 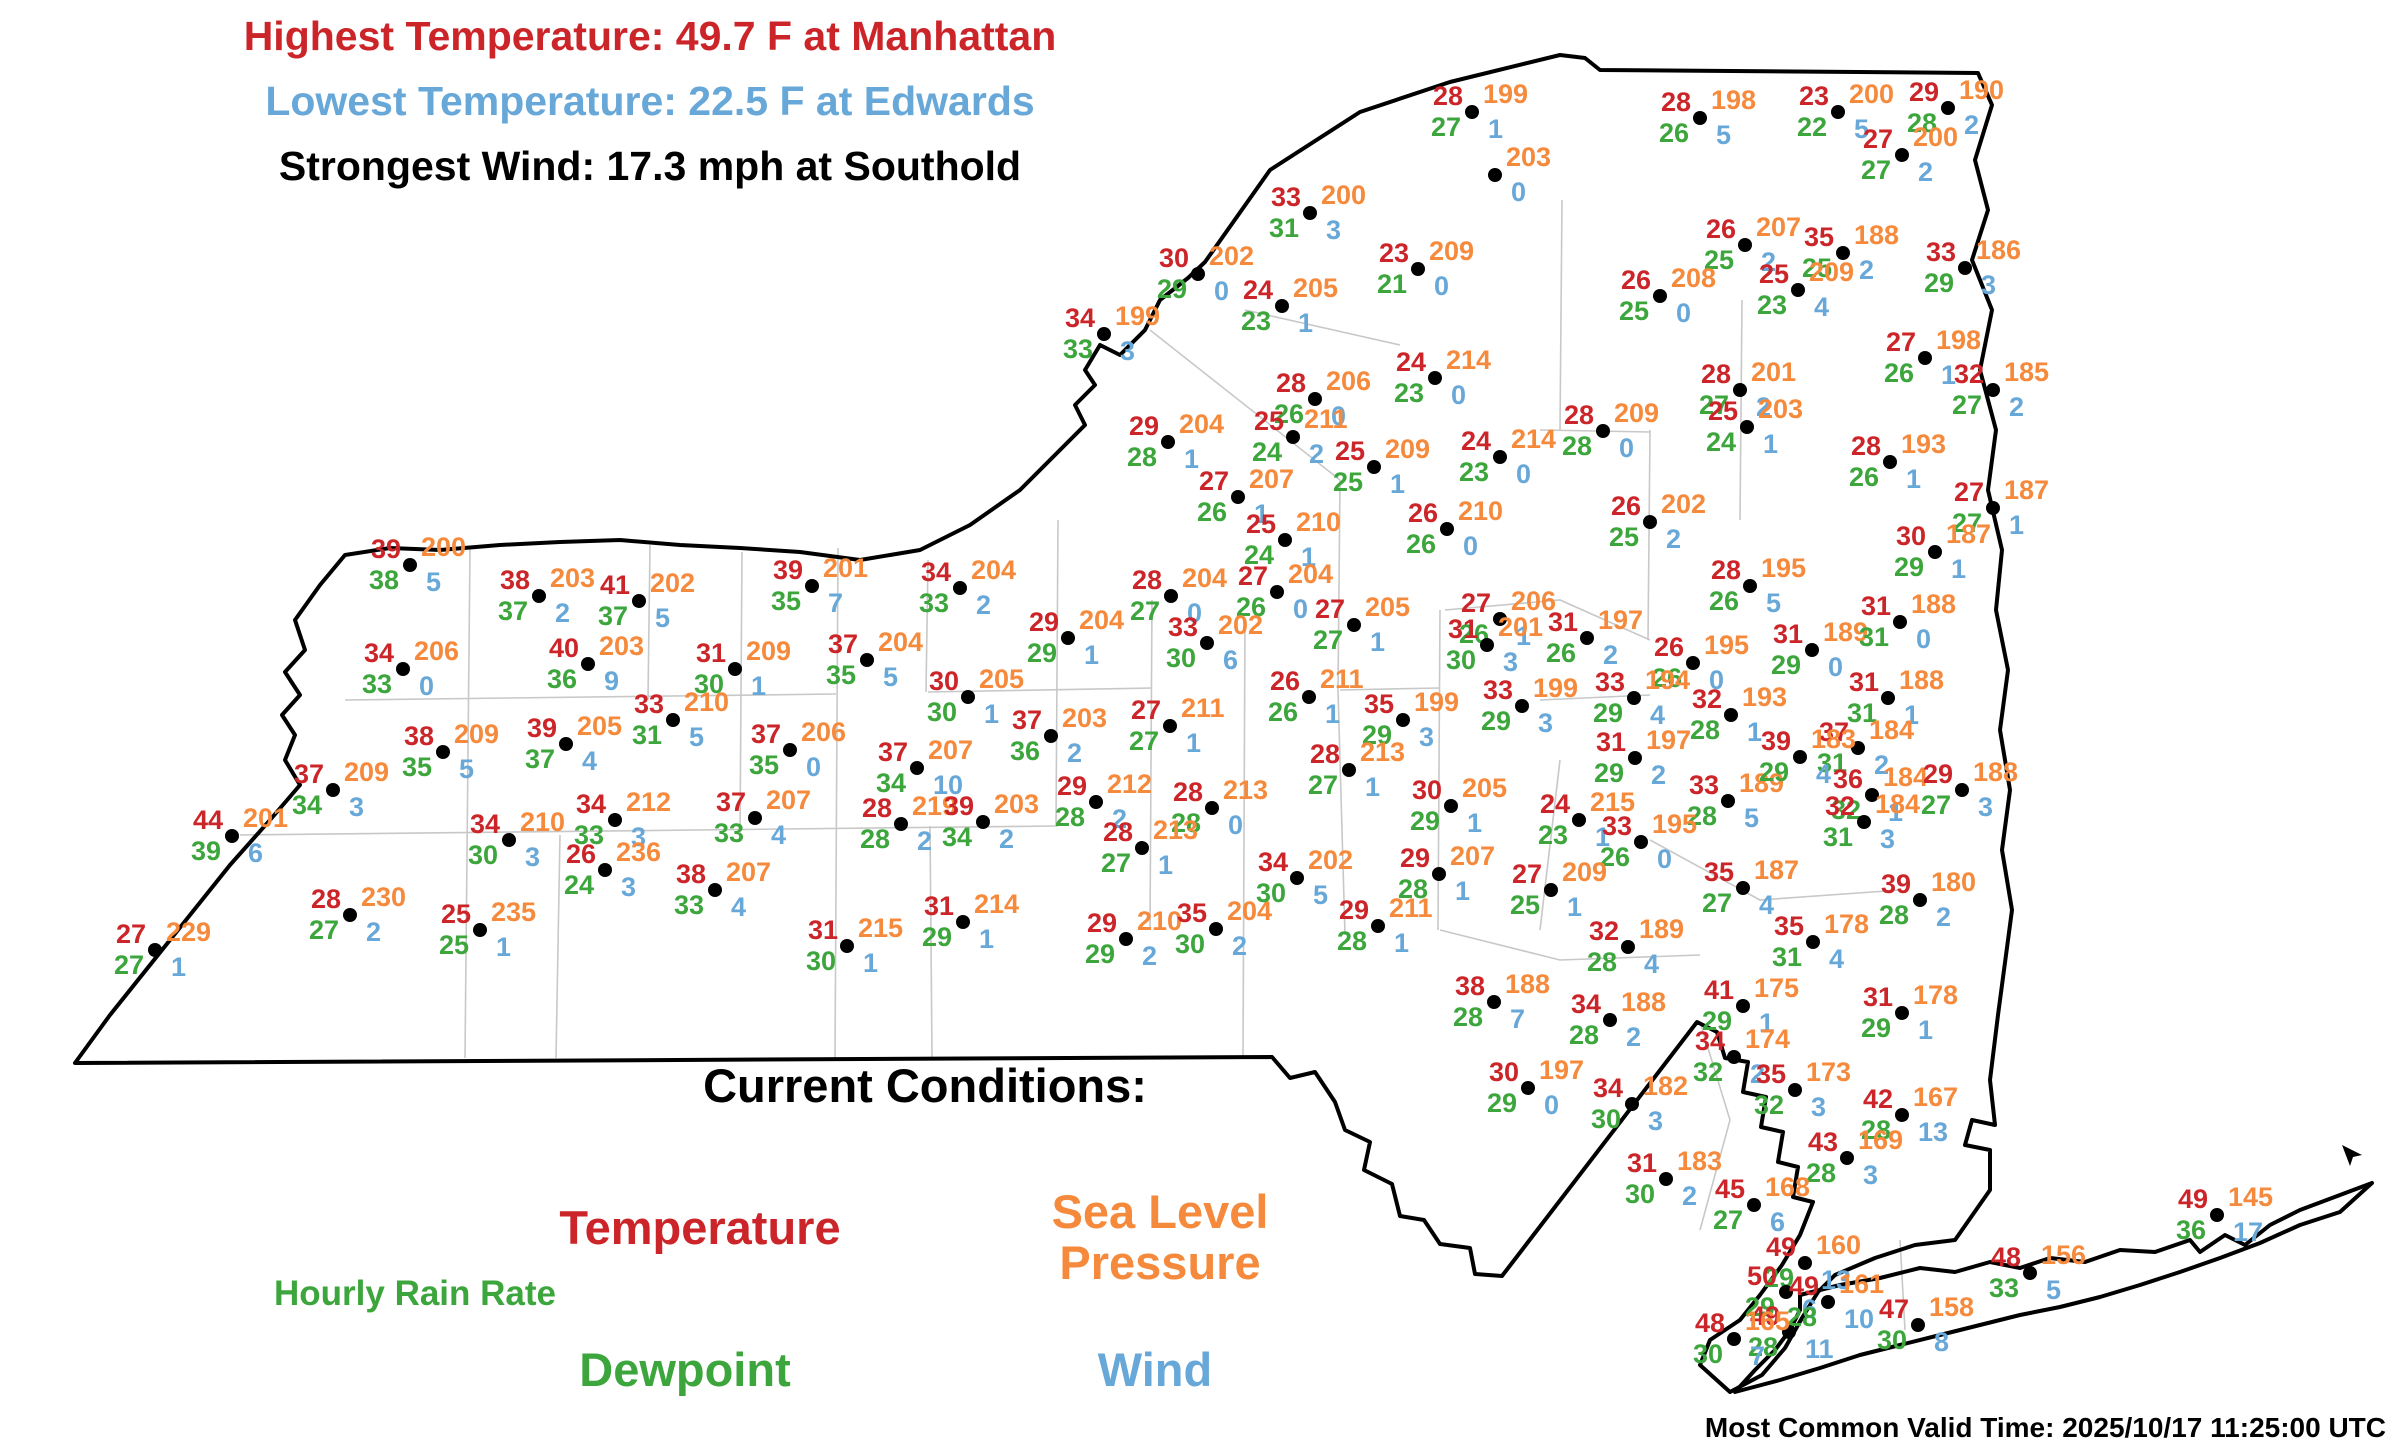 I want to click on station-pressure-value: 236, so click(x=639, y=852).